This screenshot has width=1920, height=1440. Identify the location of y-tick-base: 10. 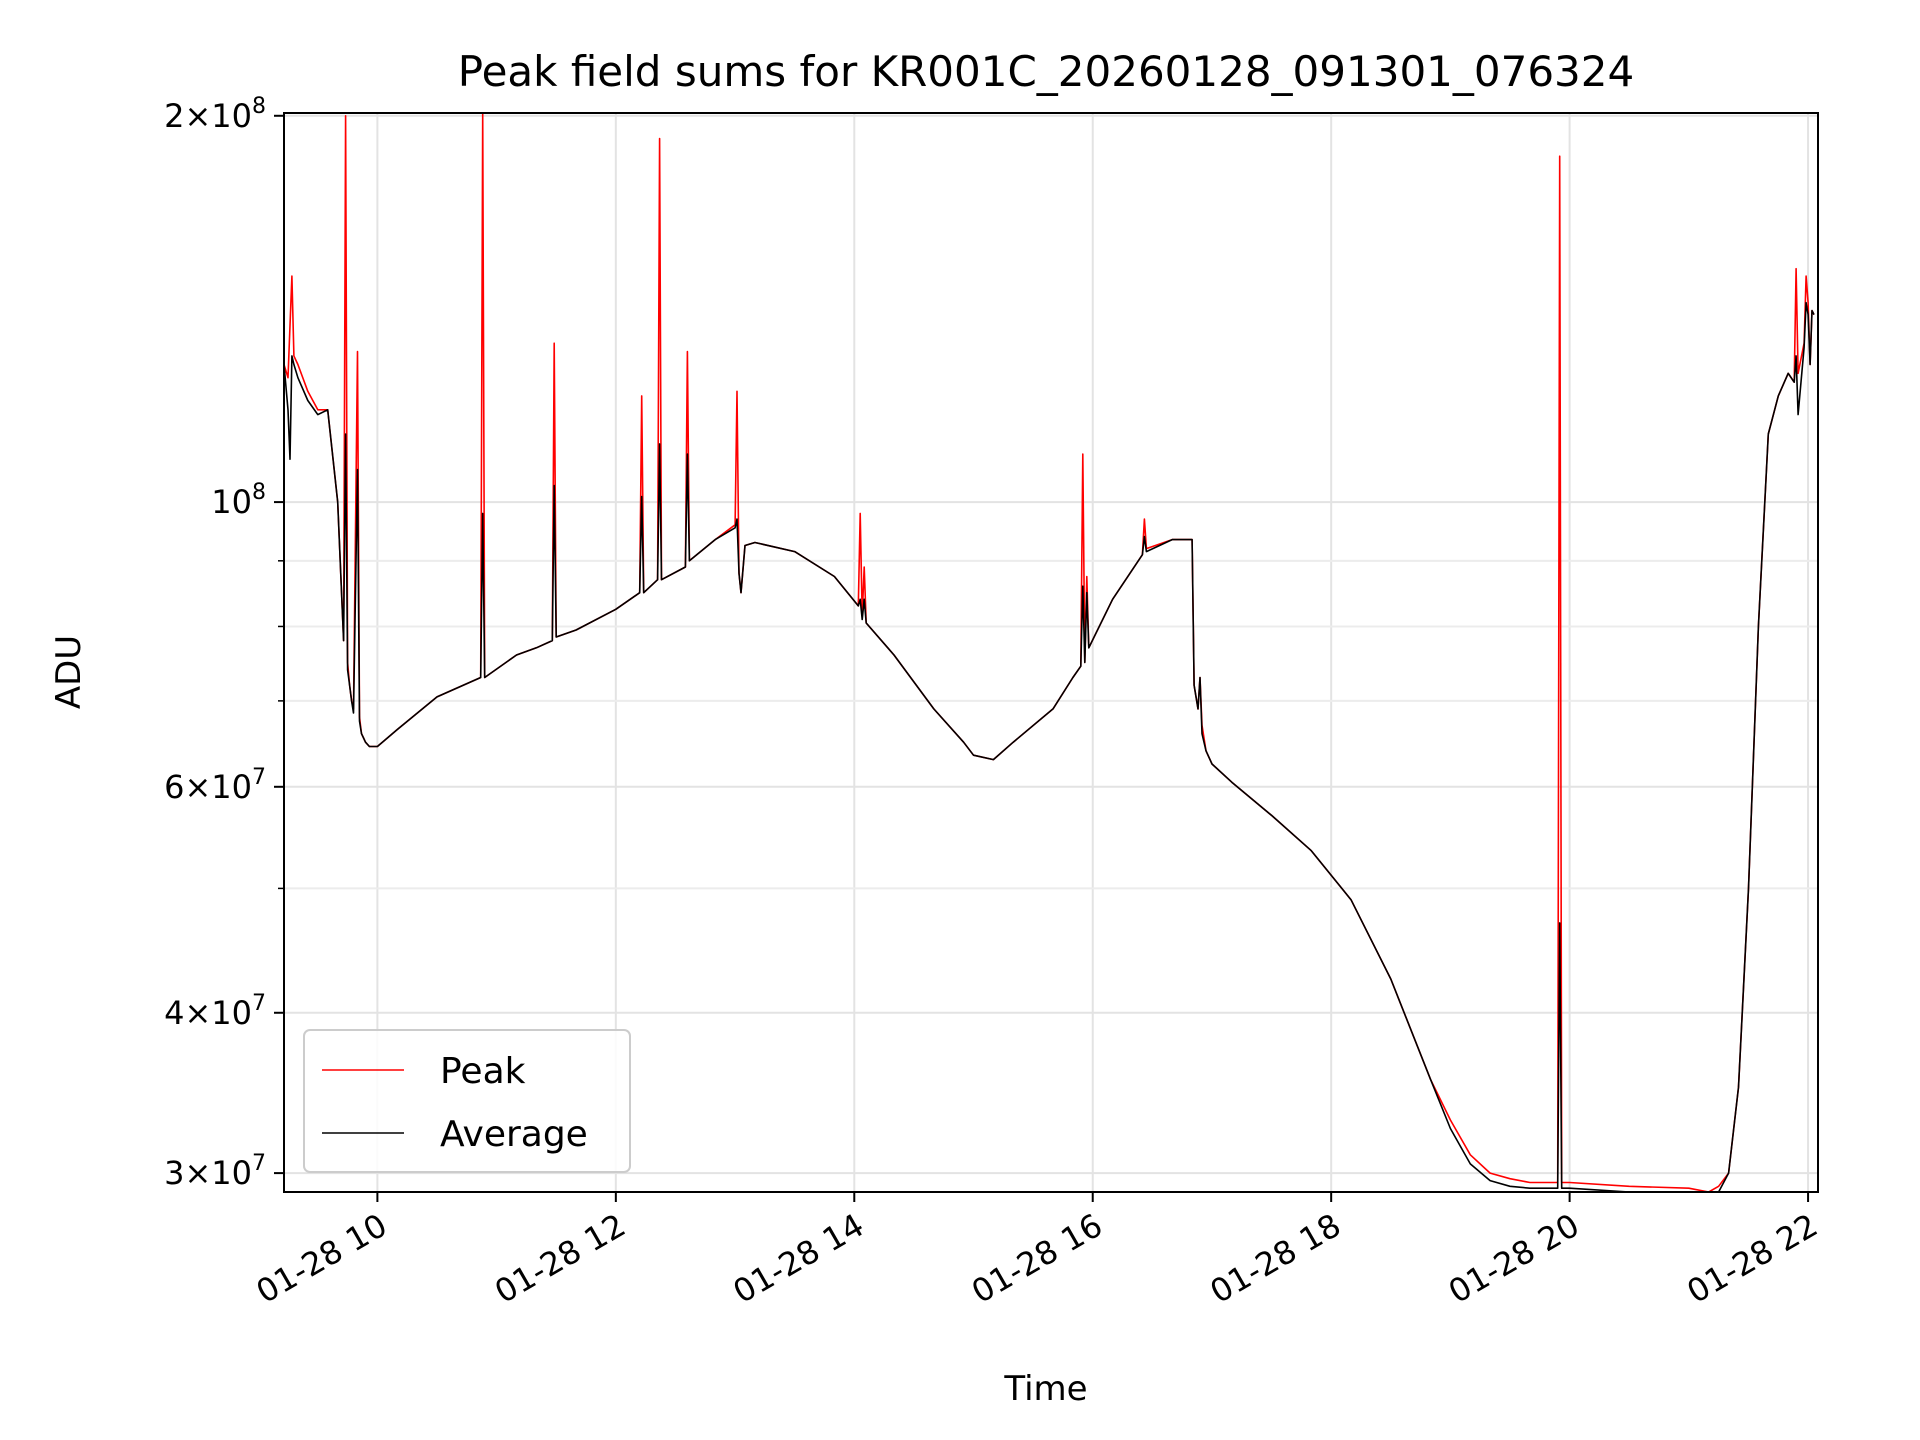
(231, 502).